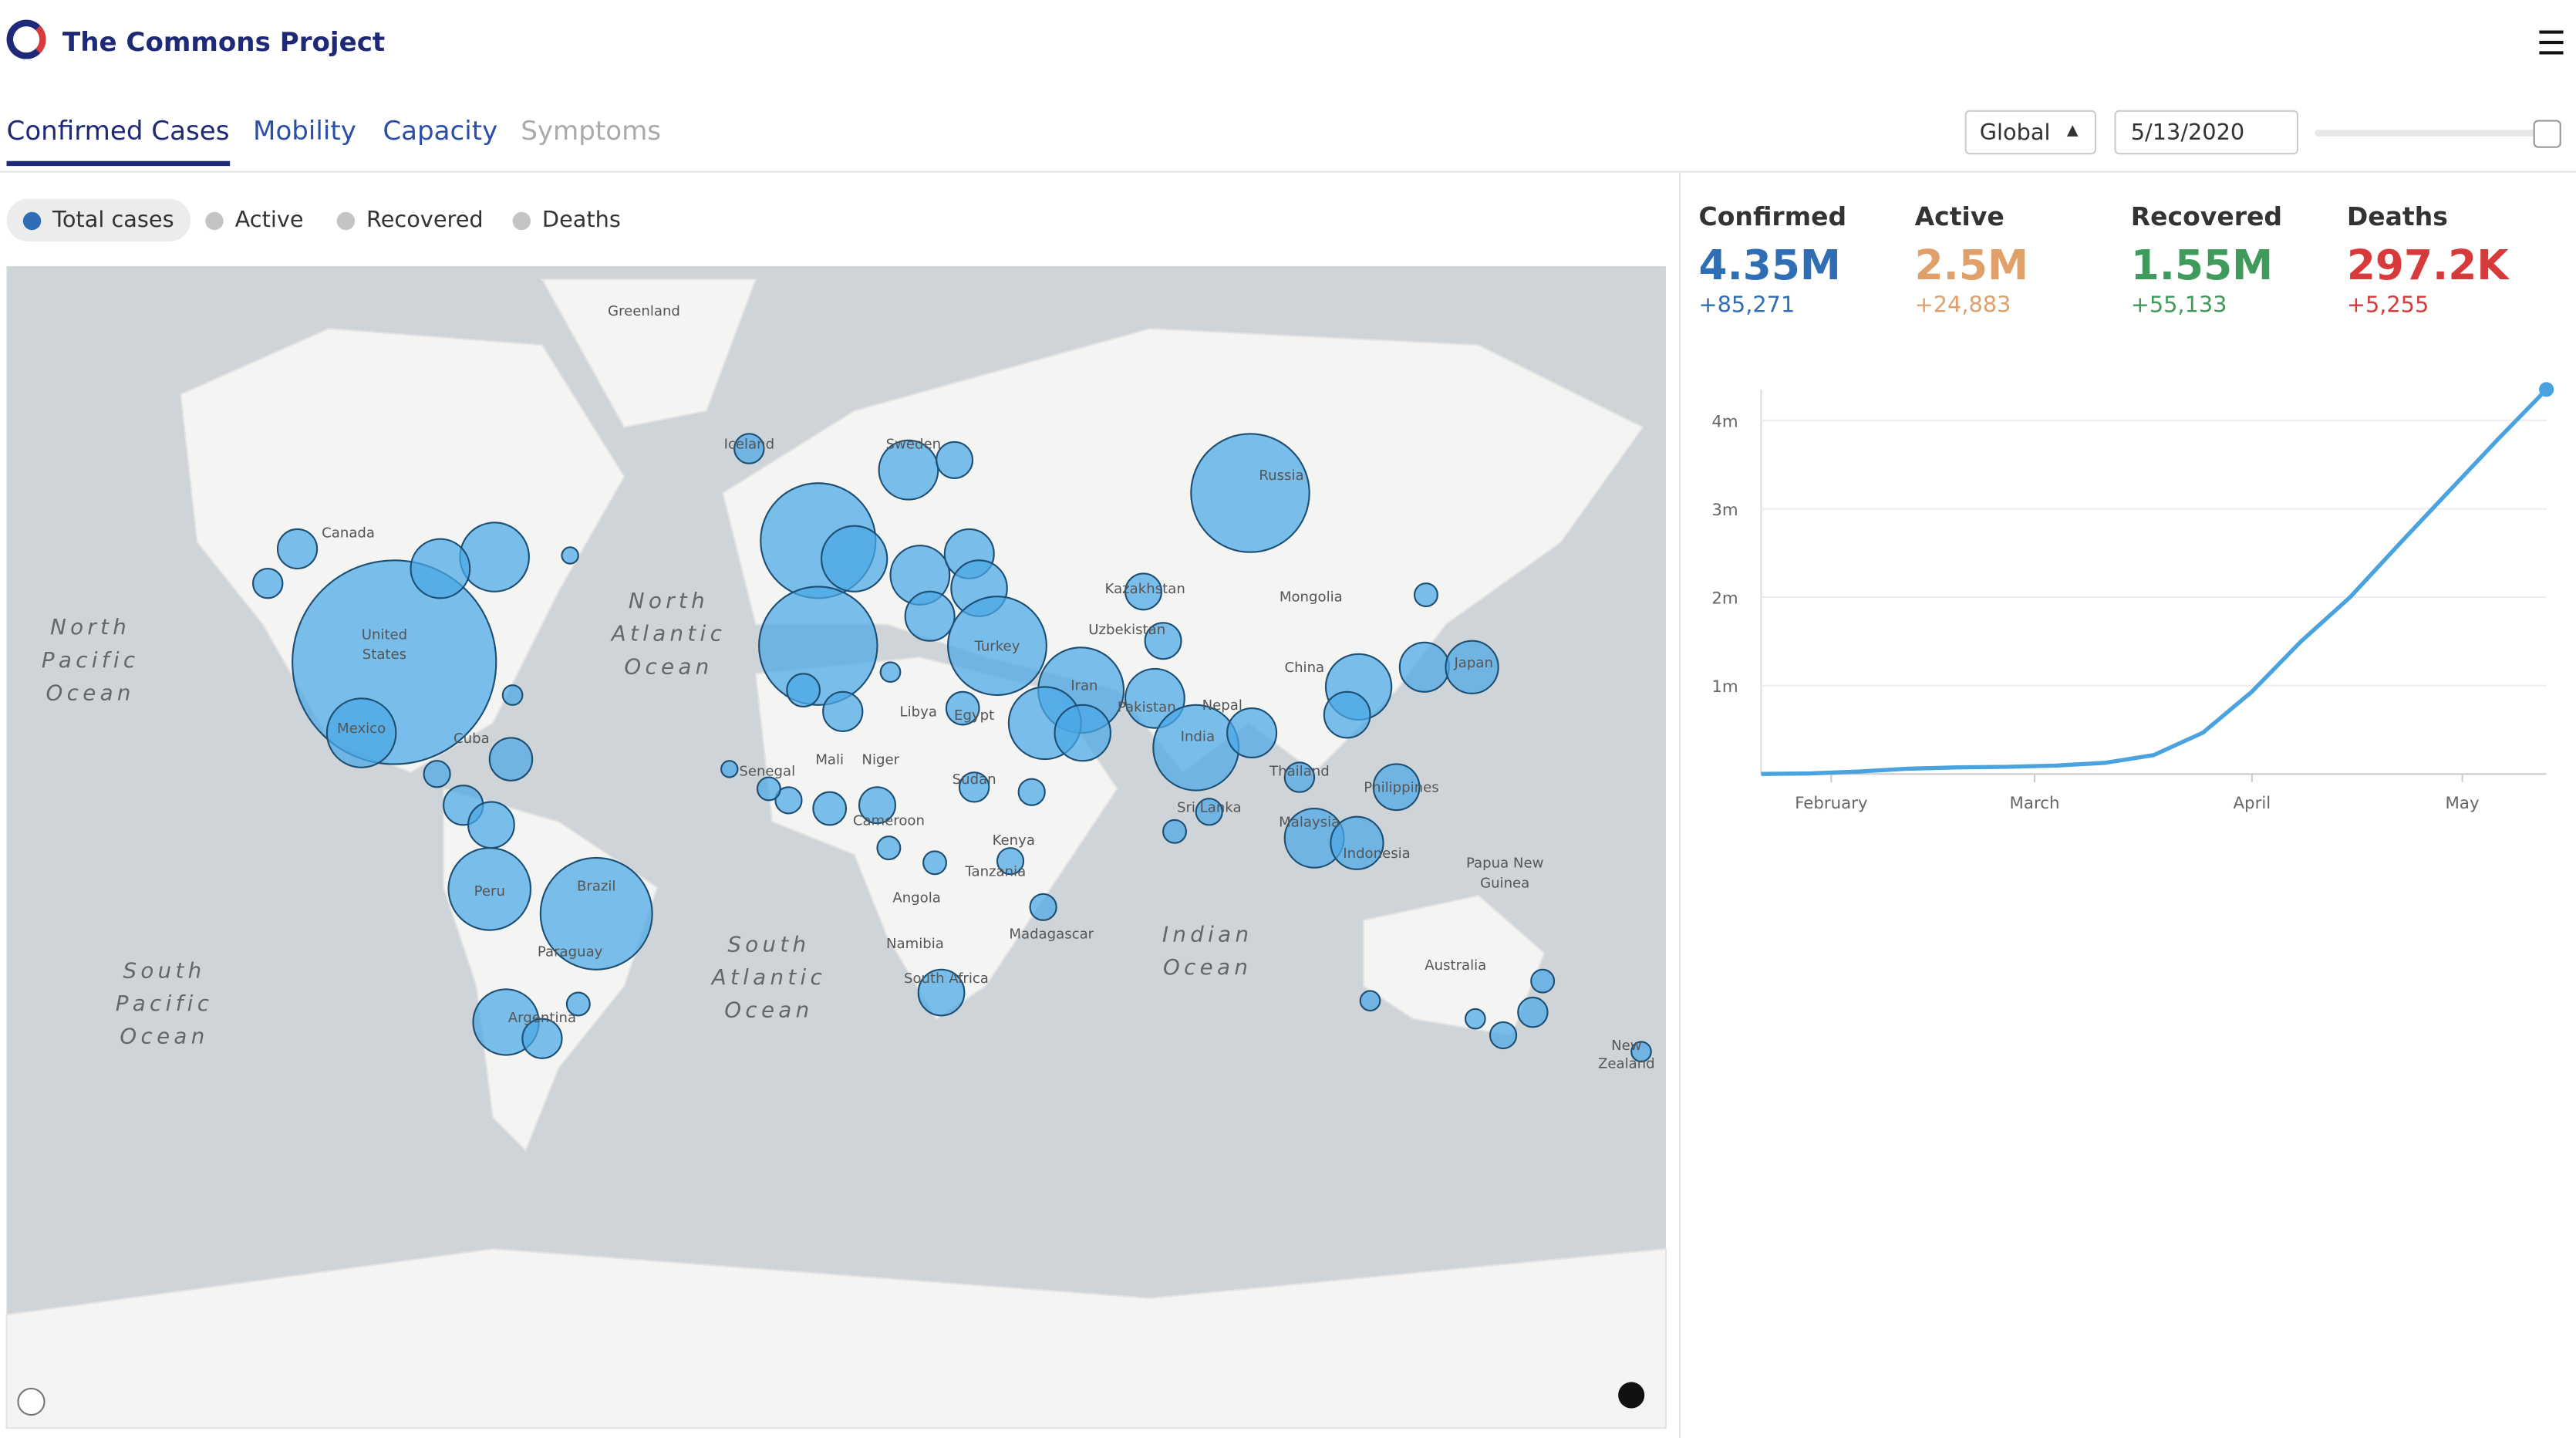  I want to click on toggle: Total cases, so click(98, 220).